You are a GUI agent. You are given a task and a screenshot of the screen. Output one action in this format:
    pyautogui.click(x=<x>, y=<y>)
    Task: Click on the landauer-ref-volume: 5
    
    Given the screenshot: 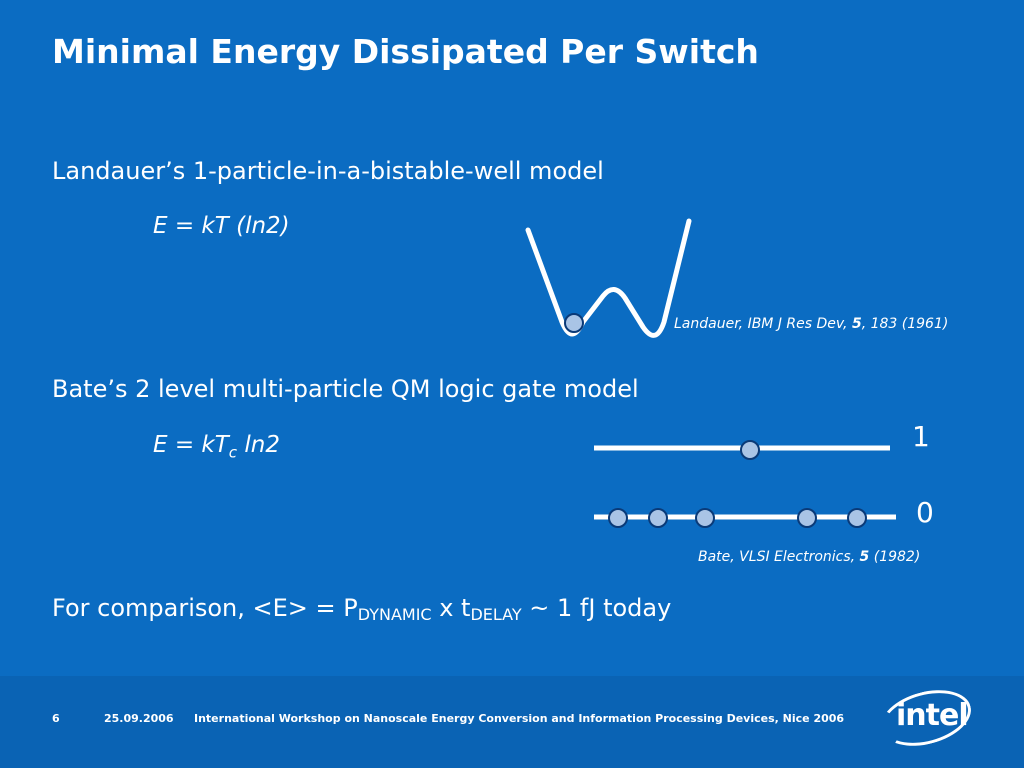 What is the action you would take?
    pyautogui.click(x=856, y=324)
    